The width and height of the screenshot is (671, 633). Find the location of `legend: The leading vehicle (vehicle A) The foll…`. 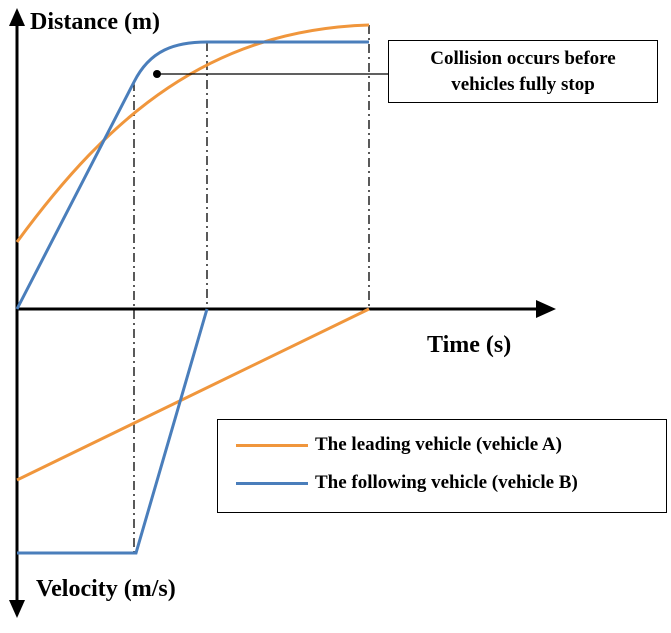

legend: The leading vehicle (vehicle A) The foll… is located at coordinates (442, 466).